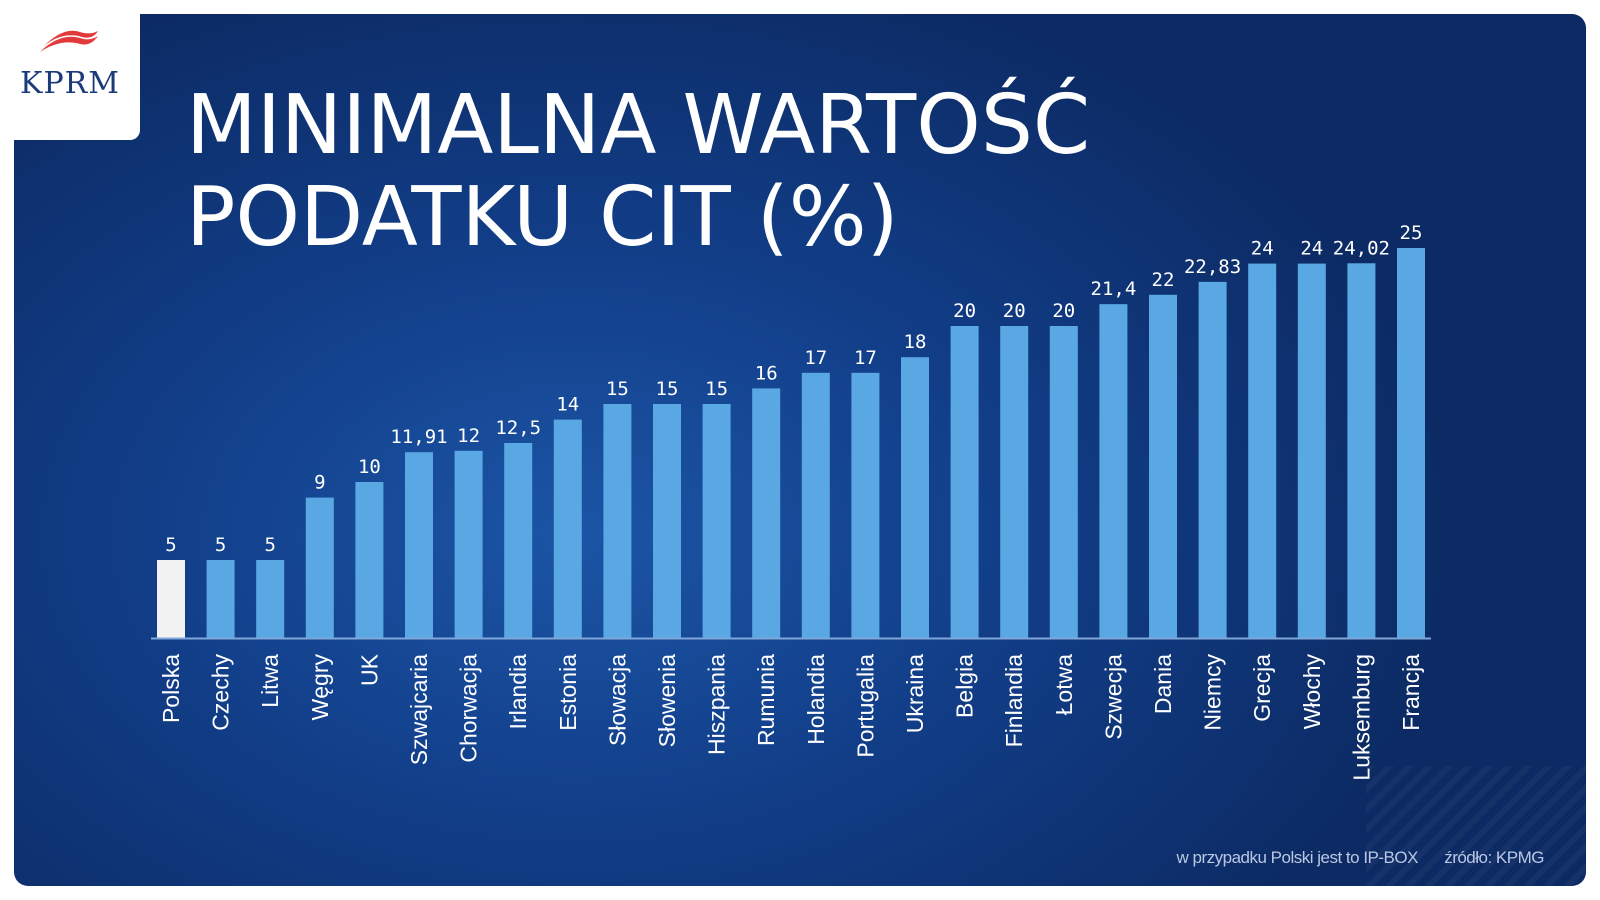 This screenshot has height=900, width=1600. Describe the element at coordinates (418, 437) in the screenshot. I see `value-label-5: 11,91` at that location.